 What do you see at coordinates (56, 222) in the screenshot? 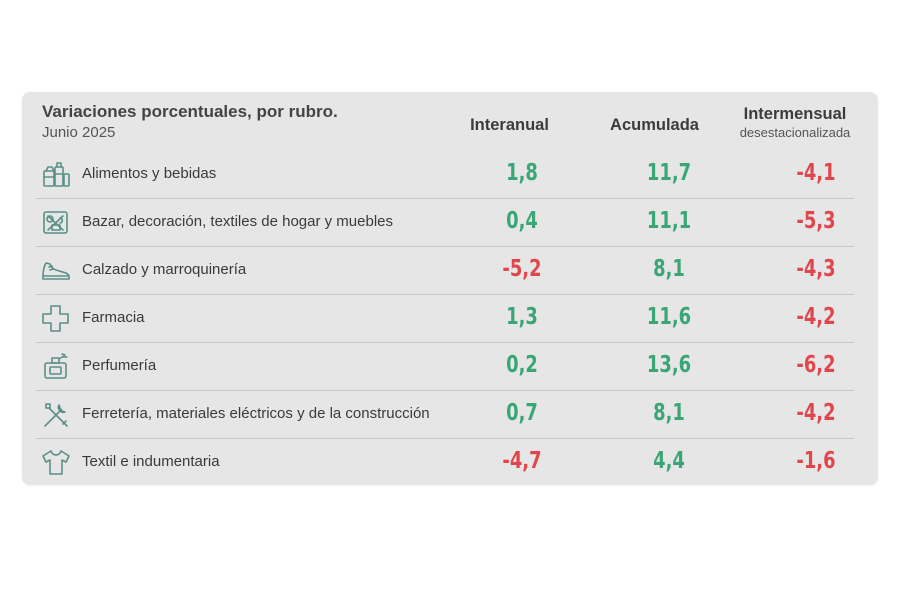
I see `home-goods-icon` at bounding box center [56, 222].